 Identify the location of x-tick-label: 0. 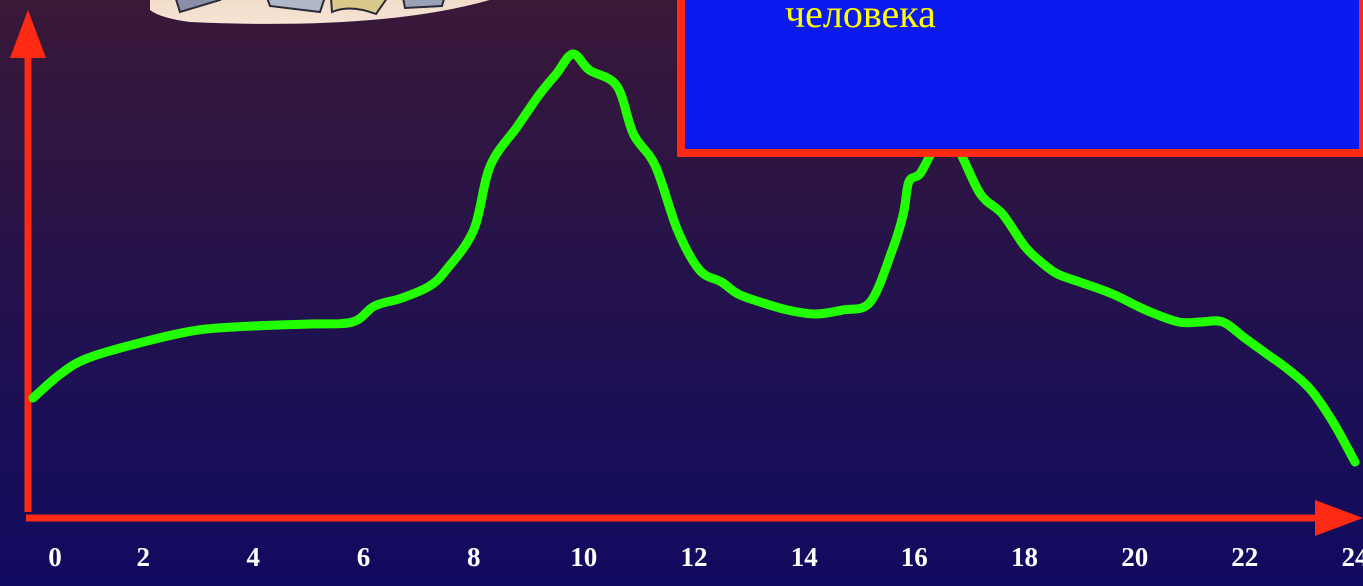
(55, 557).